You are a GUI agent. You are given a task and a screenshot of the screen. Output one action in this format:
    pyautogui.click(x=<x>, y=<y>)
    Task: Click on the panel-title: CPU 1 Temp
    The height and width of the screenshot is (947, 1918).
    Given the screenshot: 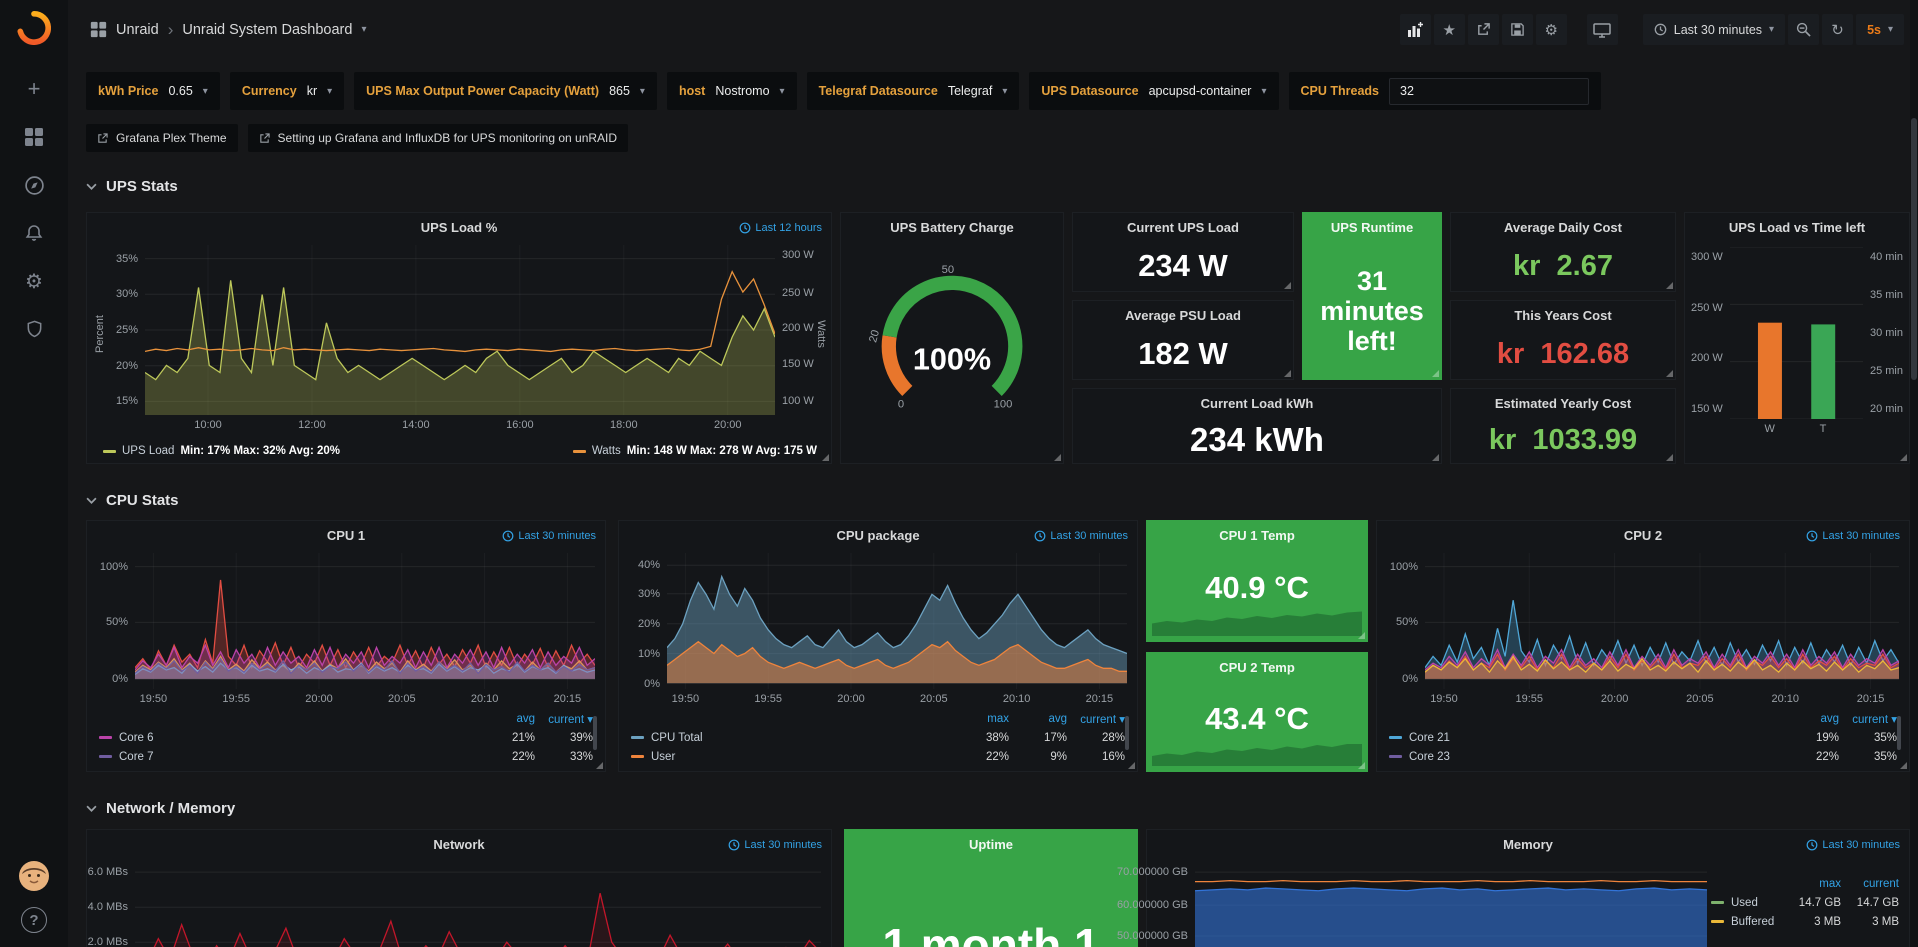 What is the action you would take?
    pyautogui.click(x=1257, y=535)
    